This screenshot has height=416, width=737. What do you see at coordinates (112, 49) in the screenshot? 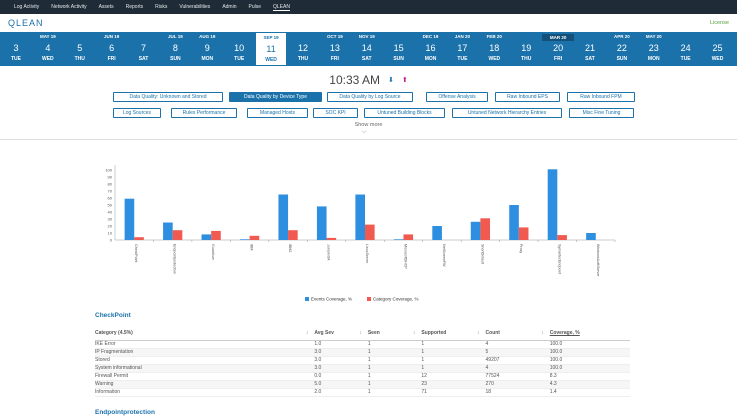
I see `date-item: JUN 19 6 FRI` at bounding box center [112, 49].